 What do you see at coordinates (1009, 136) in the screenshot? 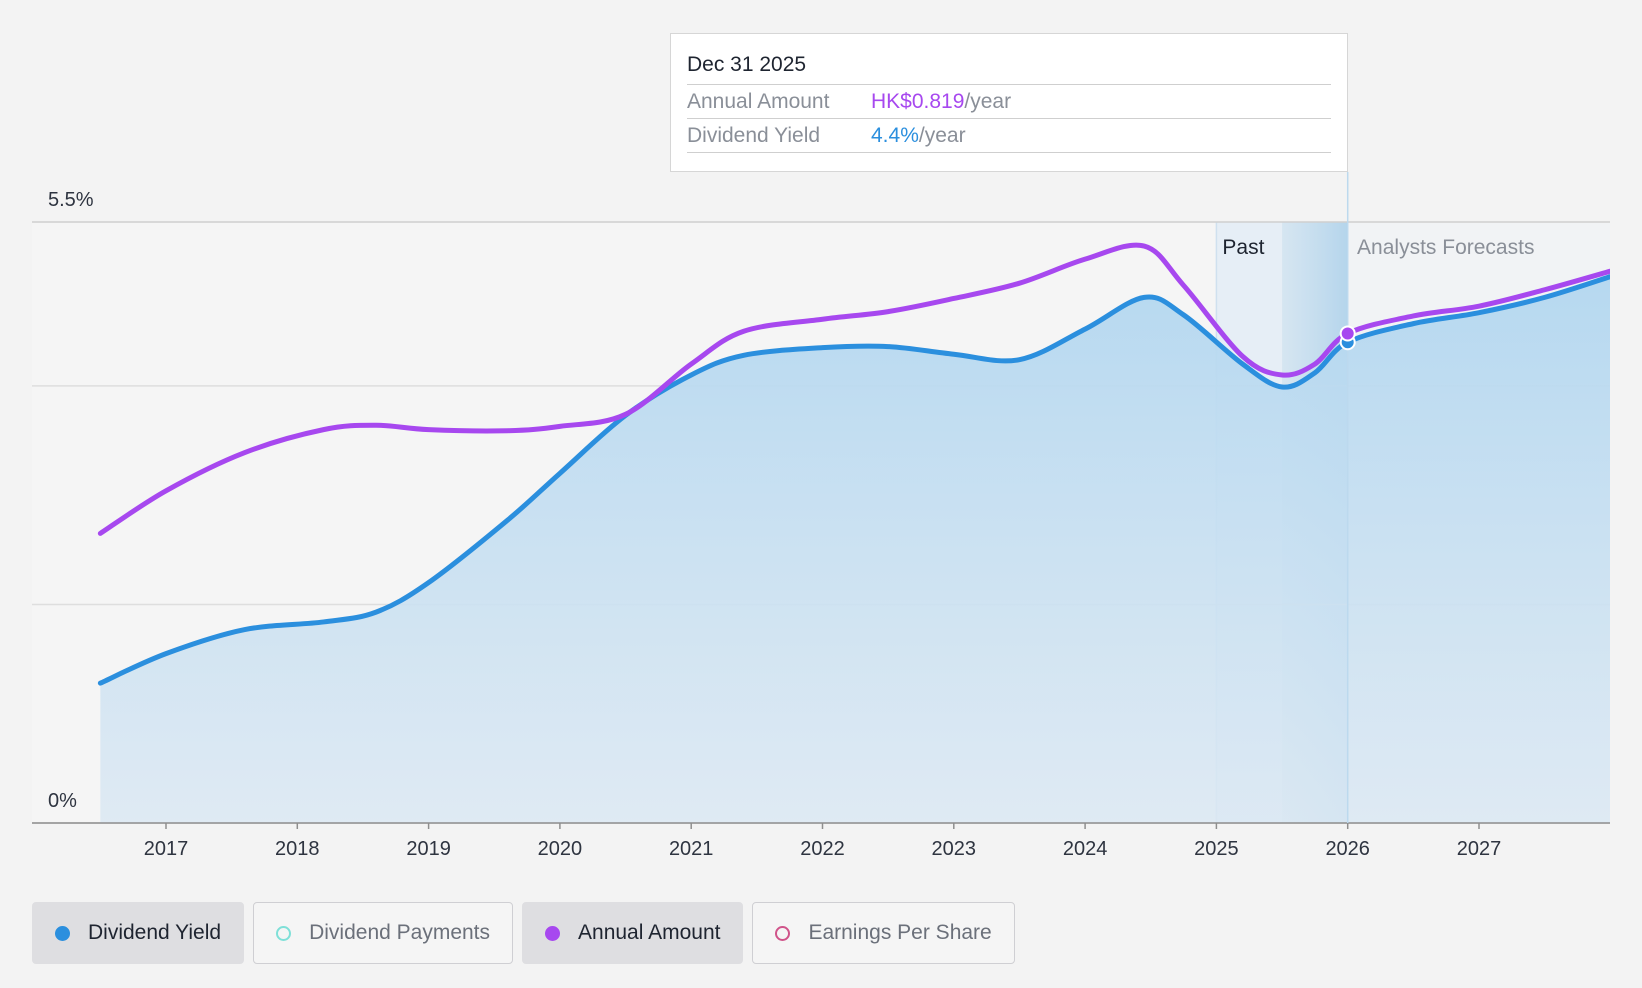
I see `tooltip-row-dividend-yield: Dividend Yield 4.4% /year` at bounding box center [1009, 136].